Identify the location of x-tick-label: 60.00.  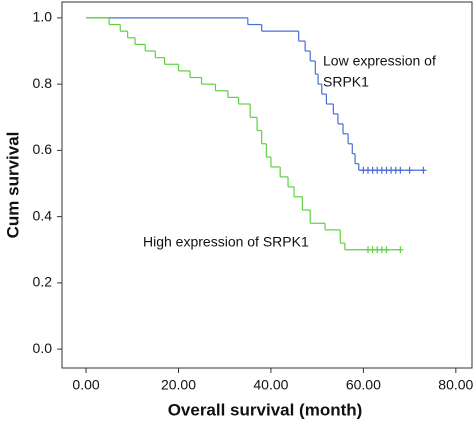
(363, 385).